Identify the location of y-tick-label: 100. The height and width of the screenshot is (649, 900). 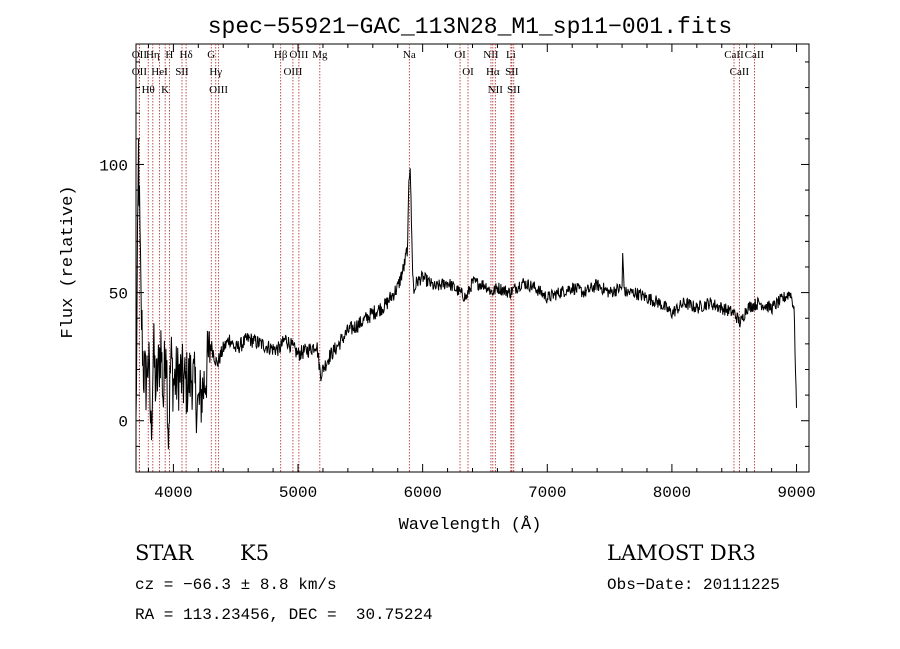
(113, 166).